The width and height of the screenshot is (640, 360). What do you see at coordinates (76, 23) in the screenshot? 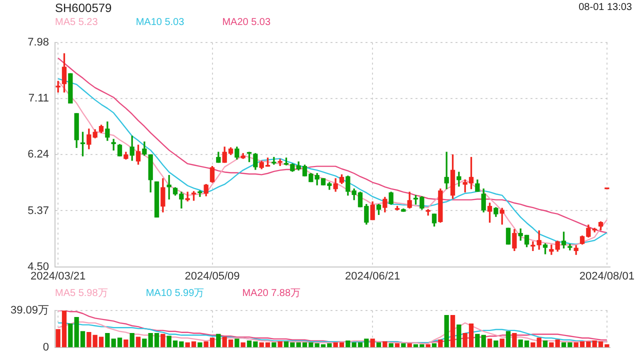
I see `text: MA5 5.23` at bounding box center [76, 23].